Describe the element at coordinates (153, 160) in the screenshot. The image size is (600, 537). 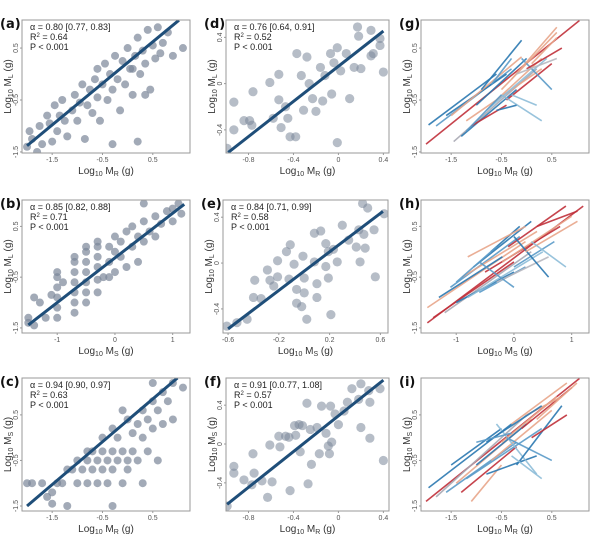
I see `x-tick-label: 0.5` at that location.